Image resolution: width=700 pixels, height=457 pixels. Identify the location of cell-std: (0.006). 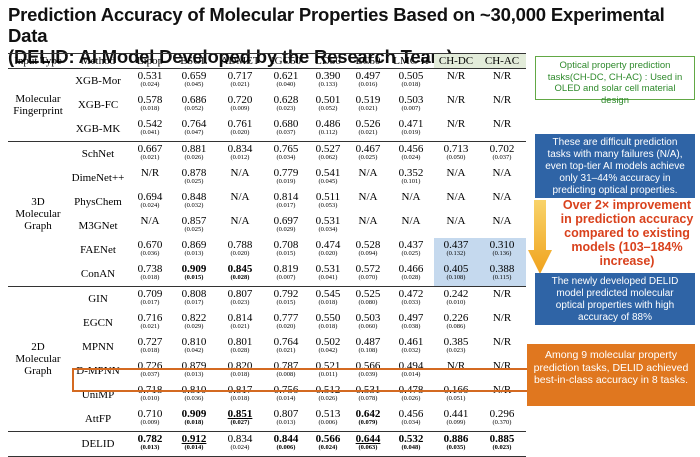
(328, 422).